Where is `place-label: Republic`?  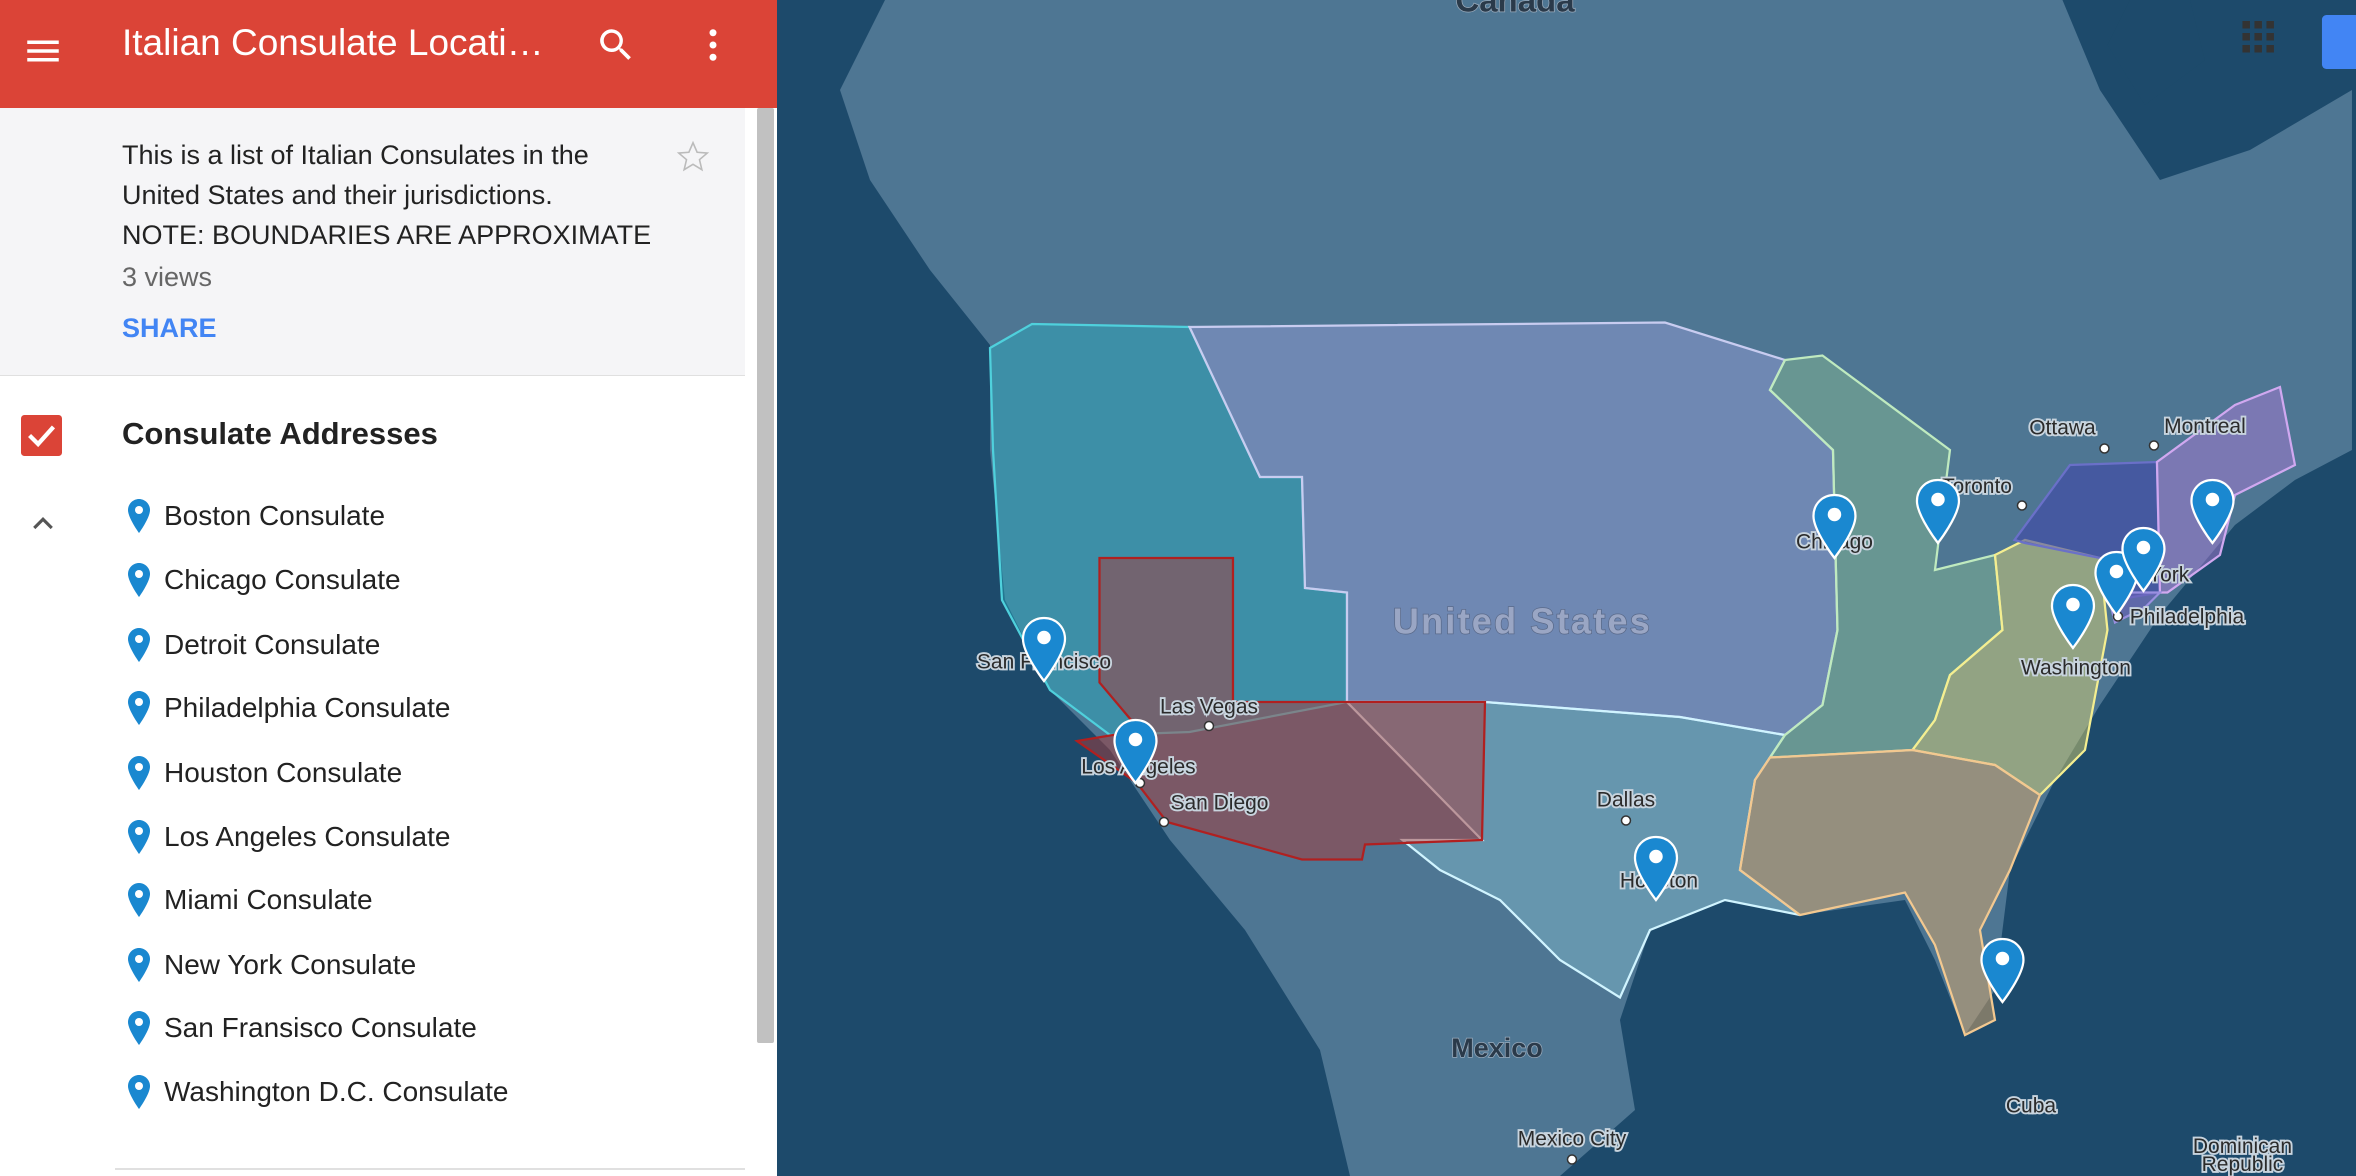
place-label: Republic is located at coordinates (2243, 1164).